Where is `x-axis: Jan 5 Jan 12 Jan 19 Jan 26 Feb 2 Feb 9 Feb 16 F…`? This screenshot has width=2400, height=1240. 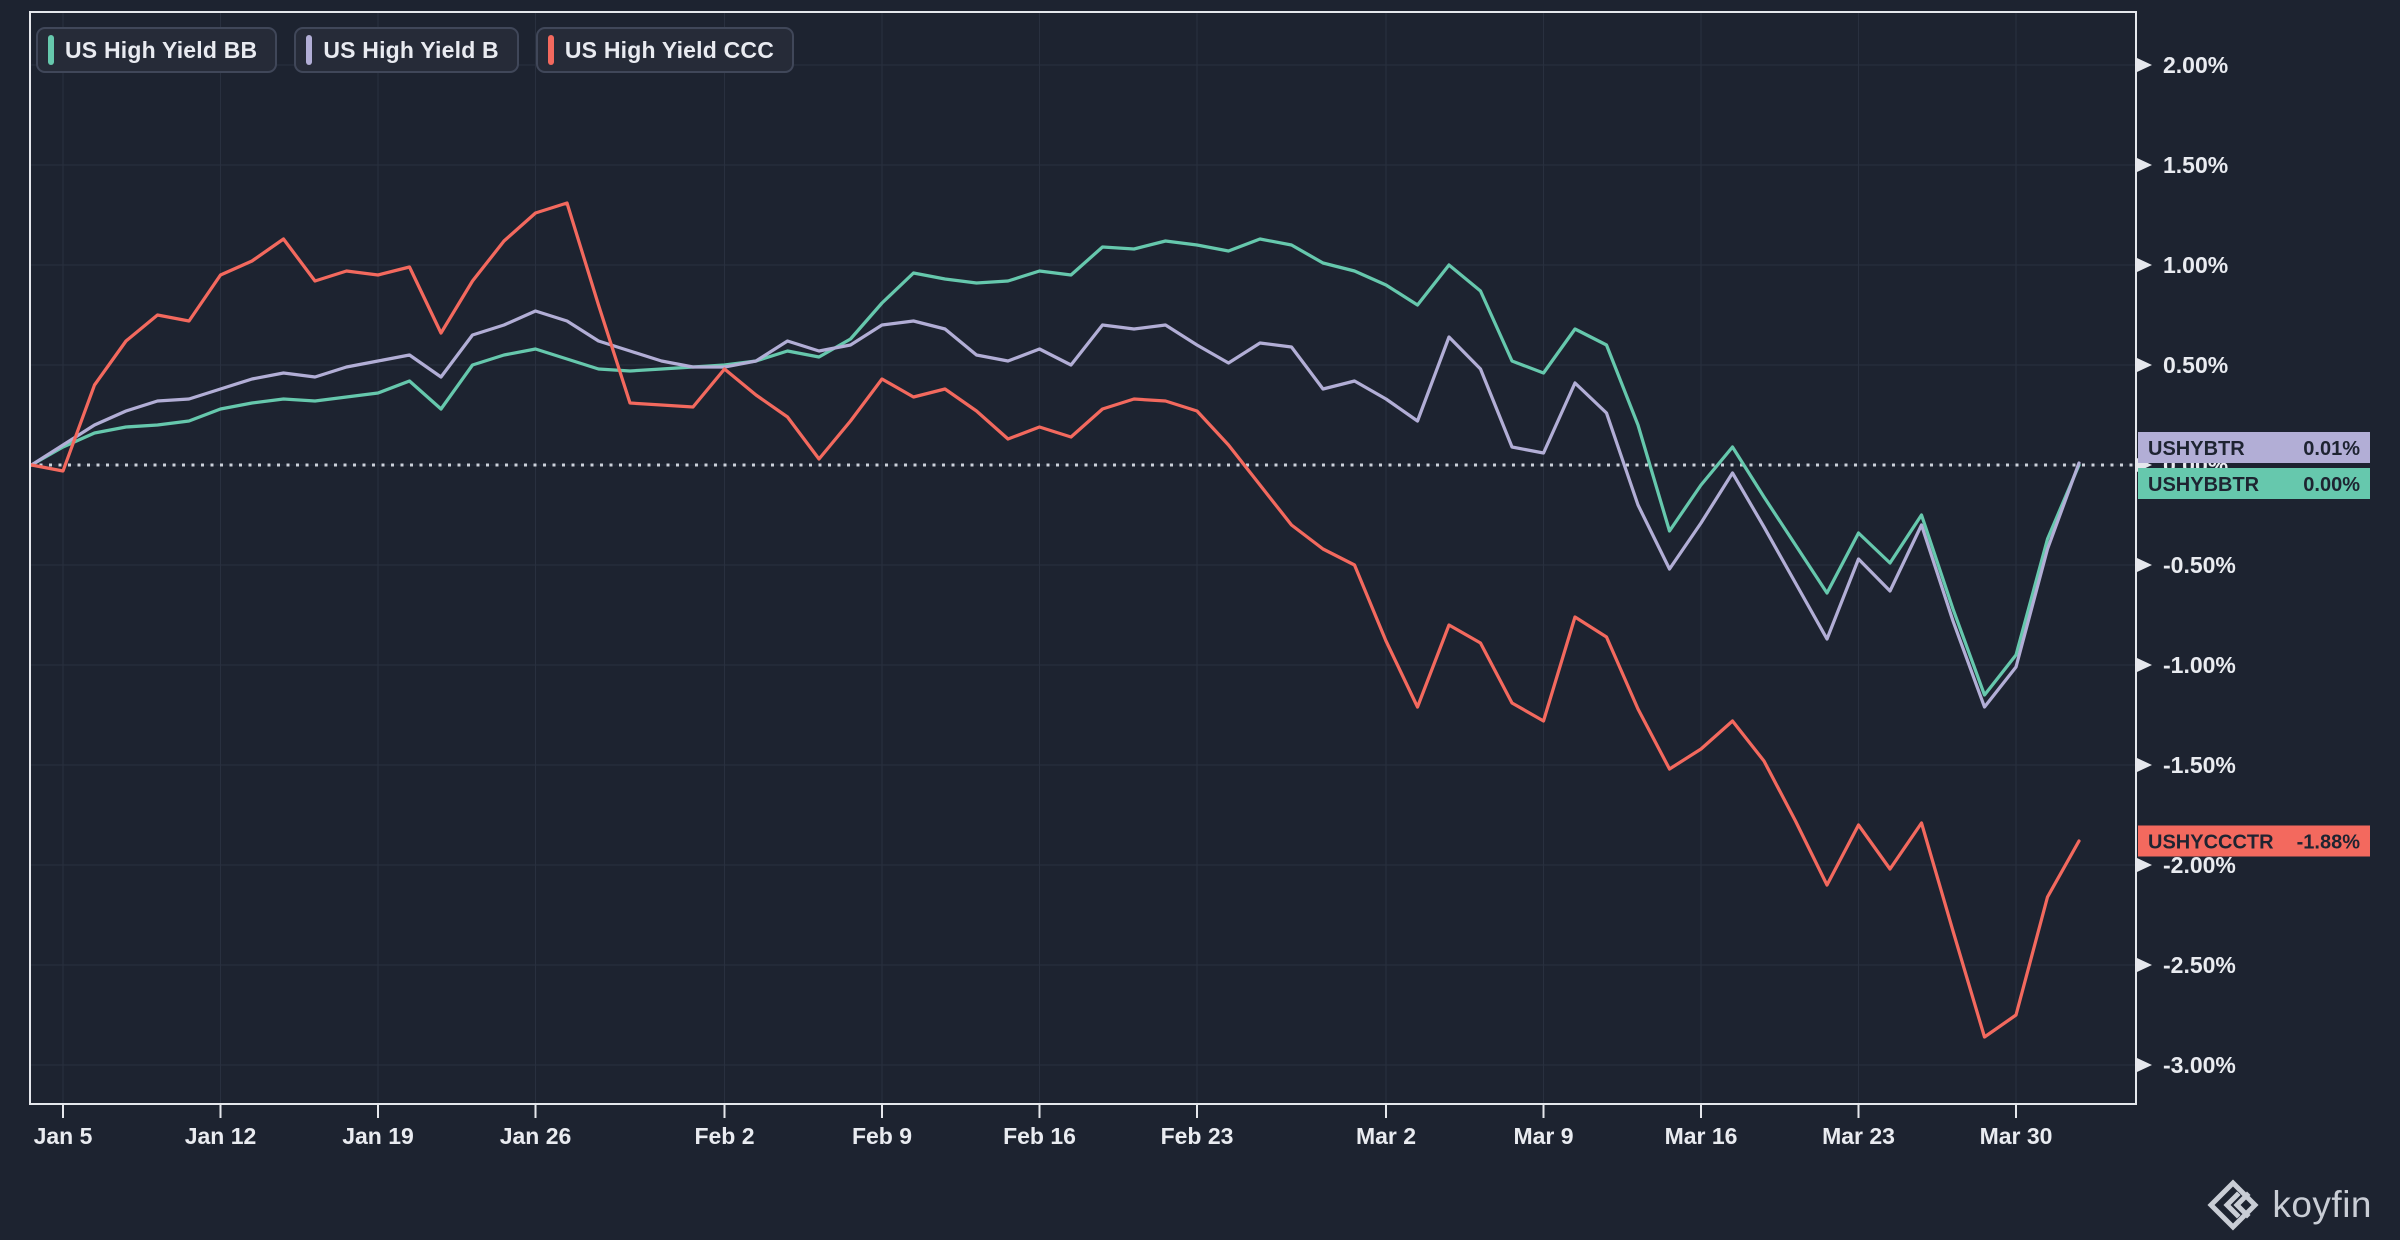 x-axis: Jan 5 Jan 12 Jan 19 Jan 26 Feb 2 Feb 9 Feb 16 F… is located at coordinates (1043, 1126).